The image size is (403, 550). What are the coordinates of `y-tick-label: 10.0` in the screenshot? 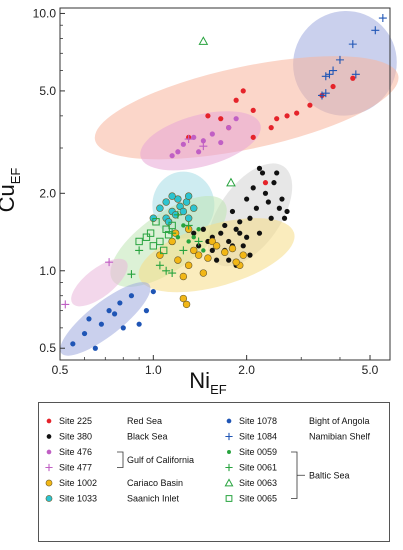 It's located at (45, 13).